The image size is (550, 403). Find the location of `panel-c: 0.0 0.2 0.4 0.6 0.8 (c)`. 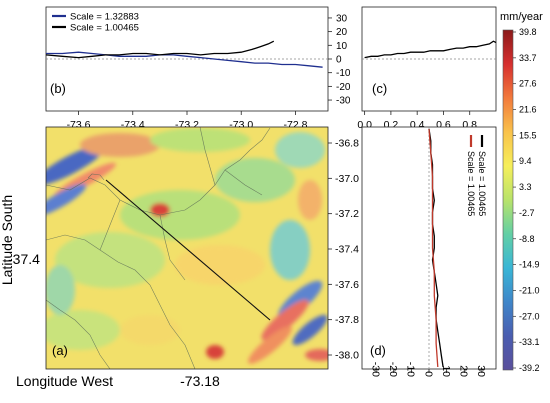

panel-c: 0.0 0.2 0.4 0.6 0.8 (c) is located at coordinates (427, 68).